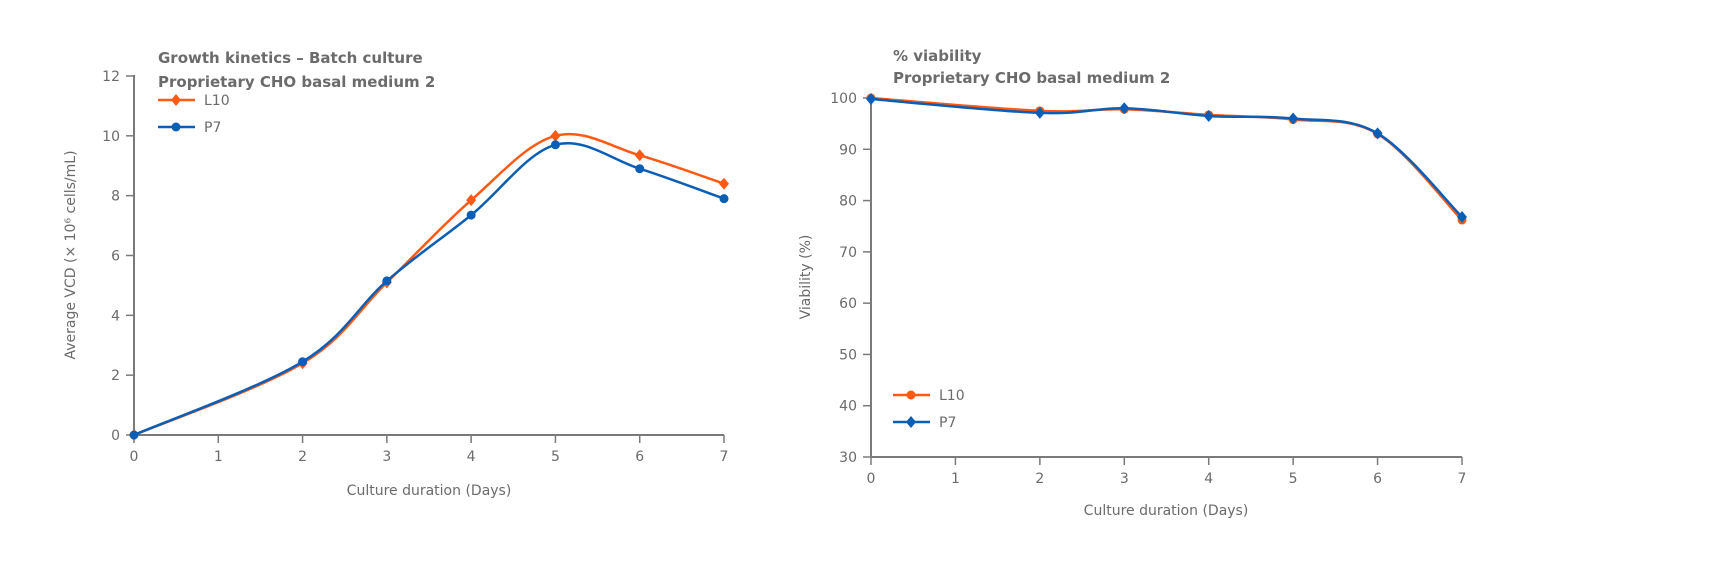  Describe the element at coordinates (848, 458) in the screenshot. I see `y-tick-label: 30` at that location.